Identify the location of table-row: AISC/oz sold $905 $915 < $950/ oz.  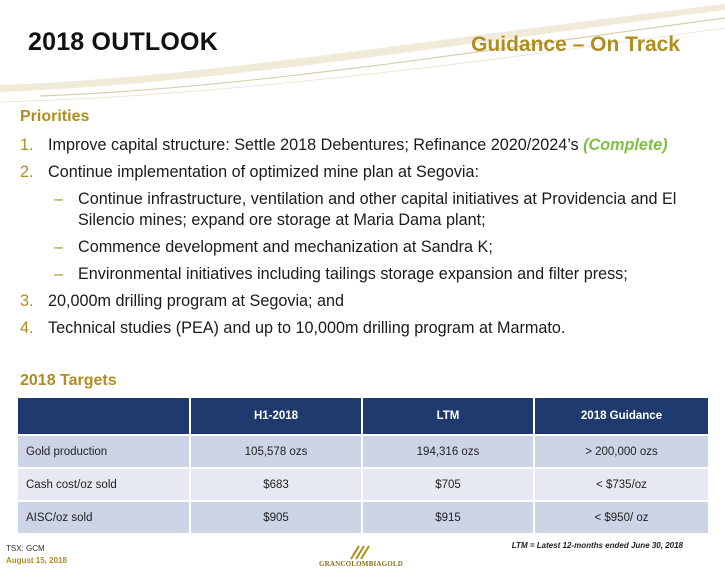
(363, 516).